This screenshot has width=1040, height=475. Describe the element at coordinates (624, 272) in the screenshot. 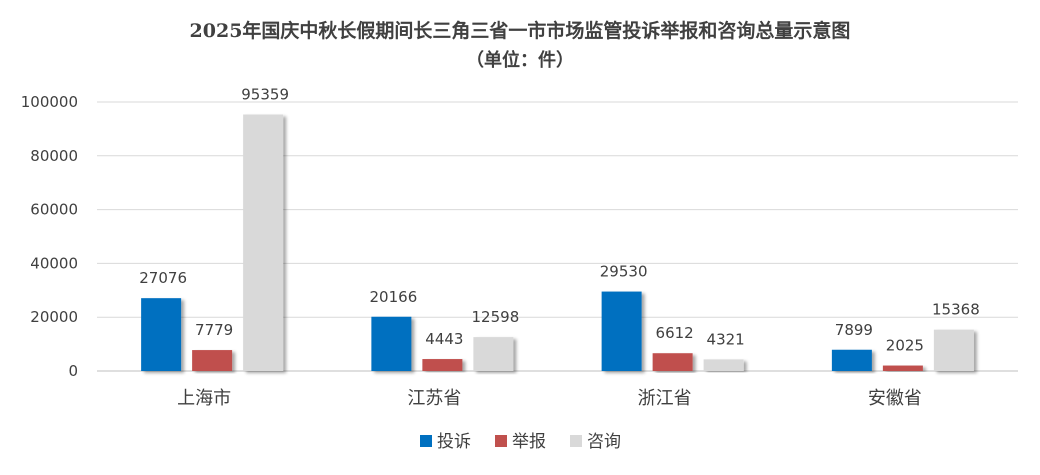

I see `data-label: 29530` at that location.